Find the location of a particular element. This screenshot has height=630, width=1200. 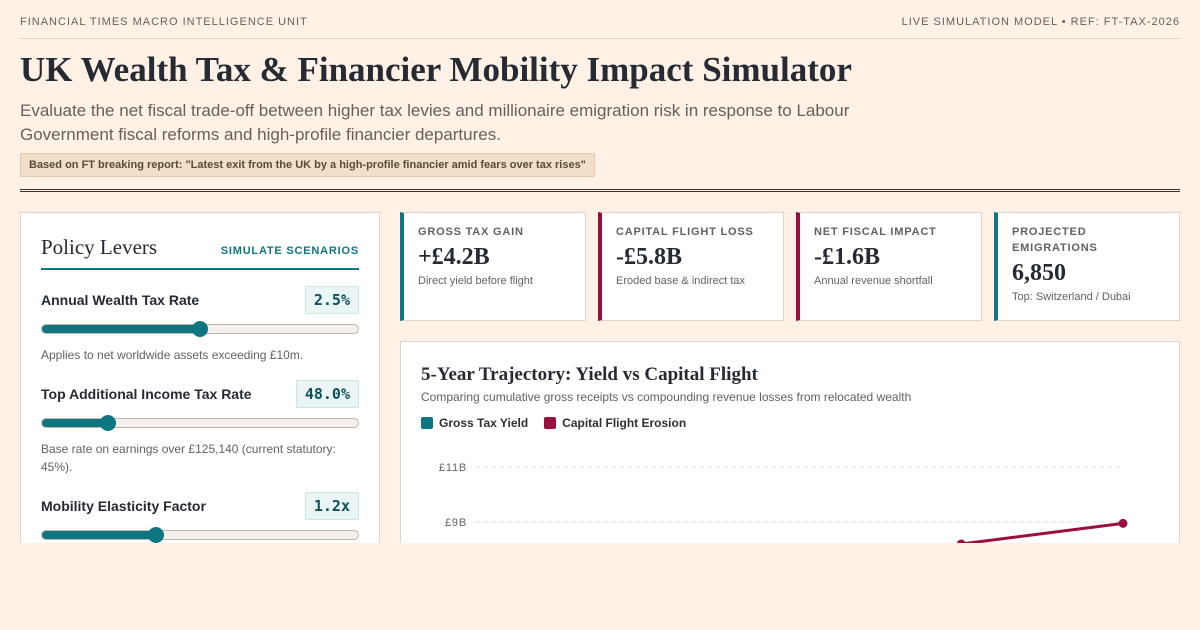

publisher-unit: FINANCIAL TIMES MACRO INTELLIGENCE UNIT is located at coordinates (164, 22).